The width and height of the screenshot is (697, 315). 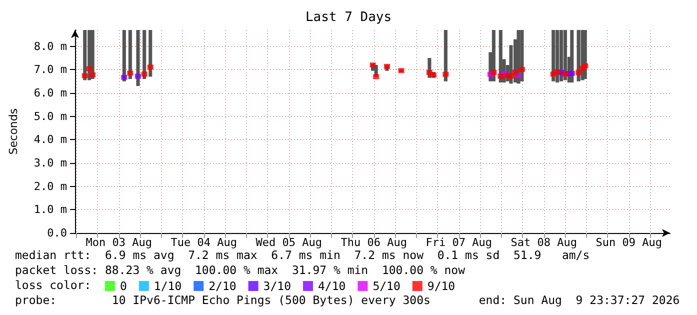 I want to click on x-tick-label: Tue 04 Aug, so click(x=203, y=242).